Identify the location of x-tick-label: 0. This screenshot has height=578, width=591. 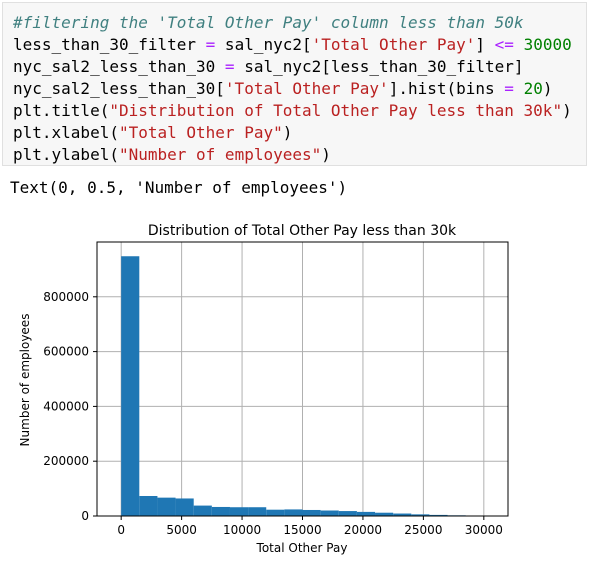
(121, 530).